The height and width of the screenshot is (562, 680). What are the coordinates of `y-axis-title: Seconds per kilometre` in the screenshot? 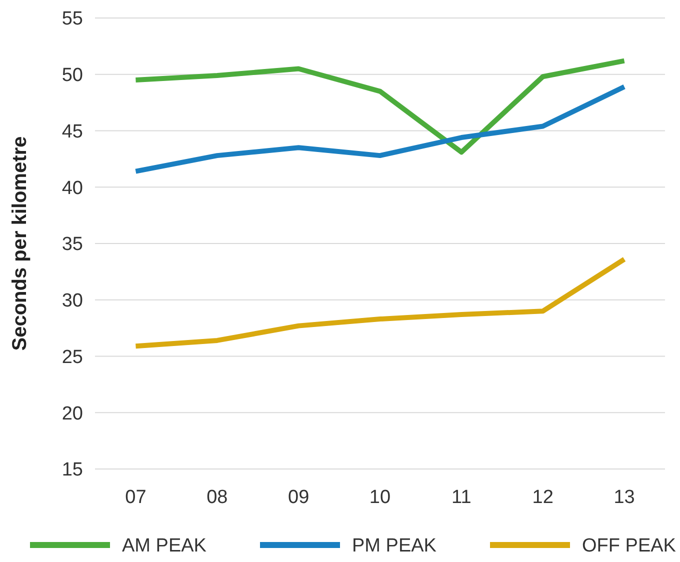 It's located at (20, 243).